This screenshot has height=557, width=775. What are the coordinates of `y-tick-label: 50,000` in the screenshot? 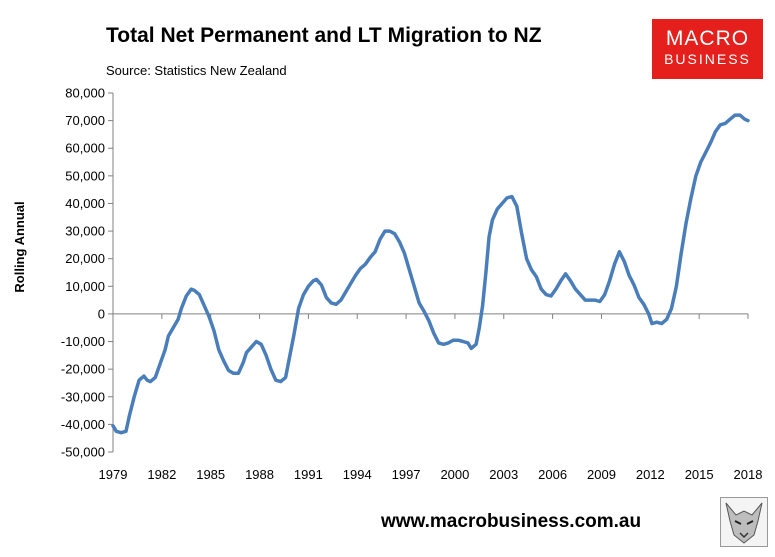 It's located at (85, 175).